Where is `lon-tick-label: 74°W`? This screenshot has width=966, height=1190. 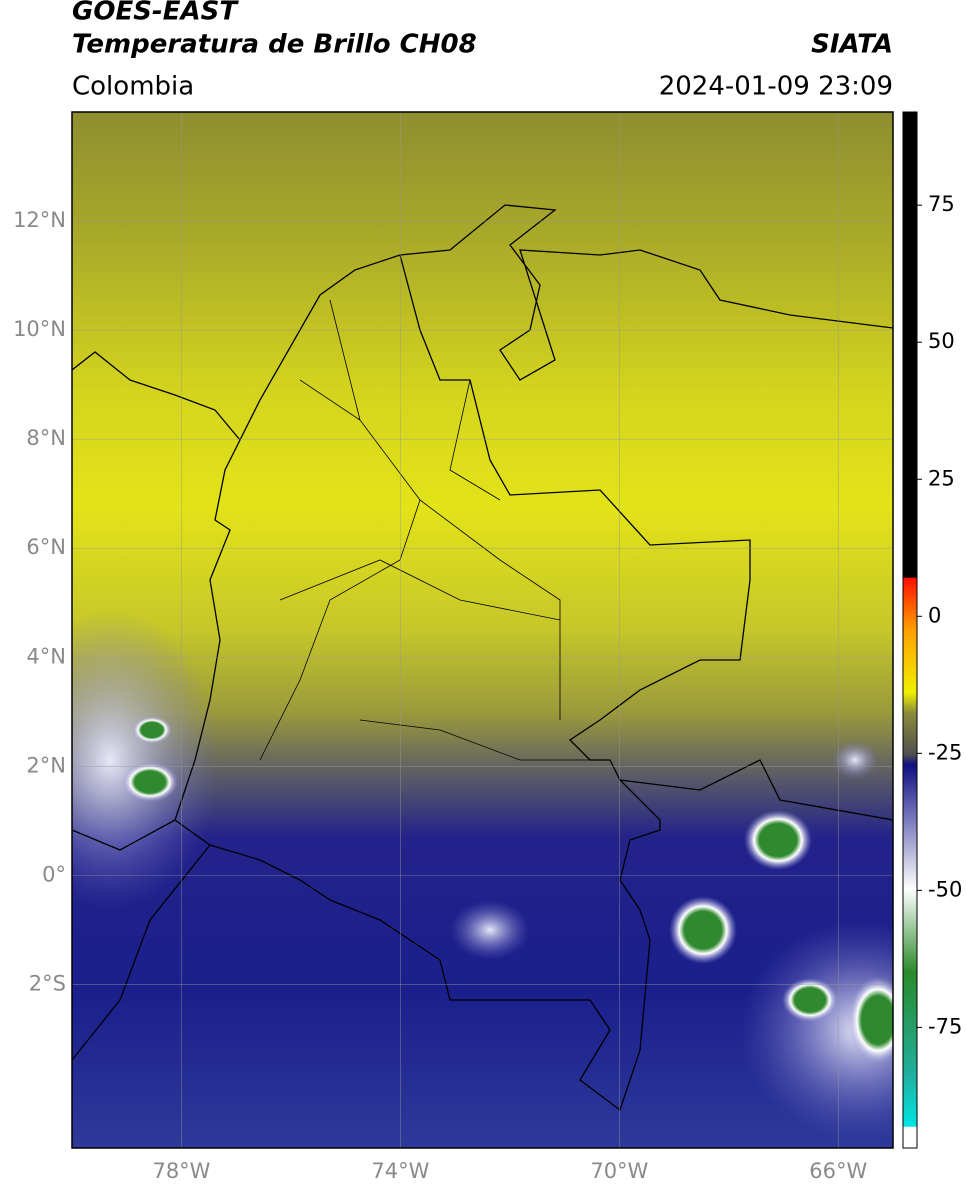 lon-tick-label: 74°W is located at coordinates (400, 1171).